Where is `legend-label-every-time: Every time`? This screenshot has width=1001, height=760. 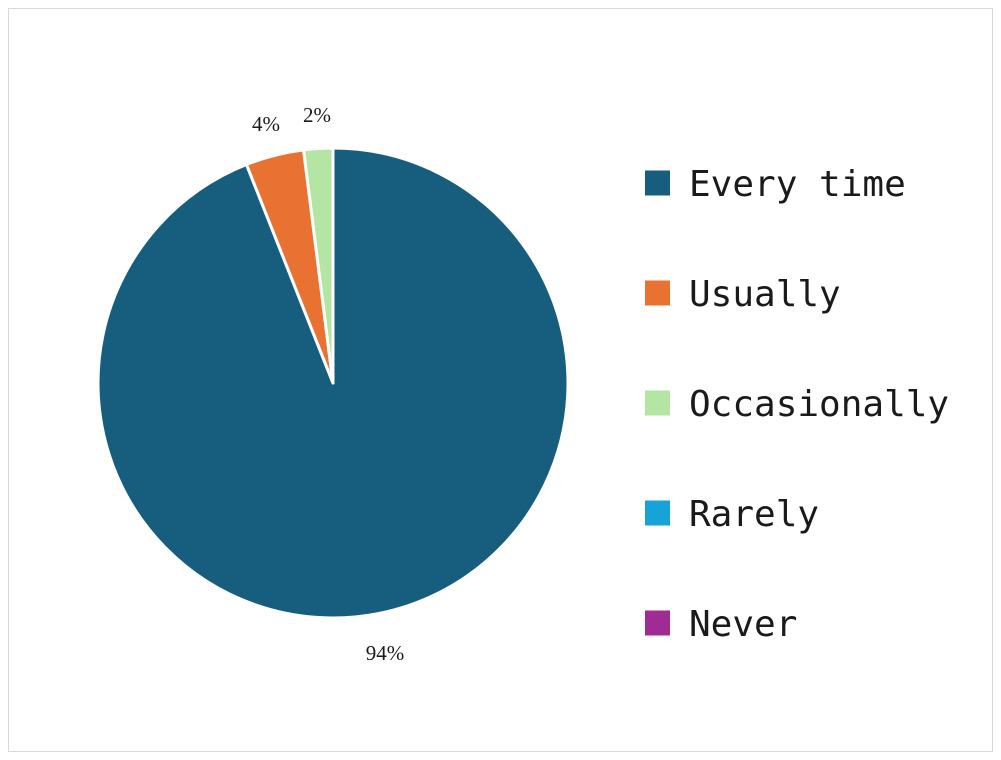 legend-label-every-time: Every time is located at coordinates (797, 184).